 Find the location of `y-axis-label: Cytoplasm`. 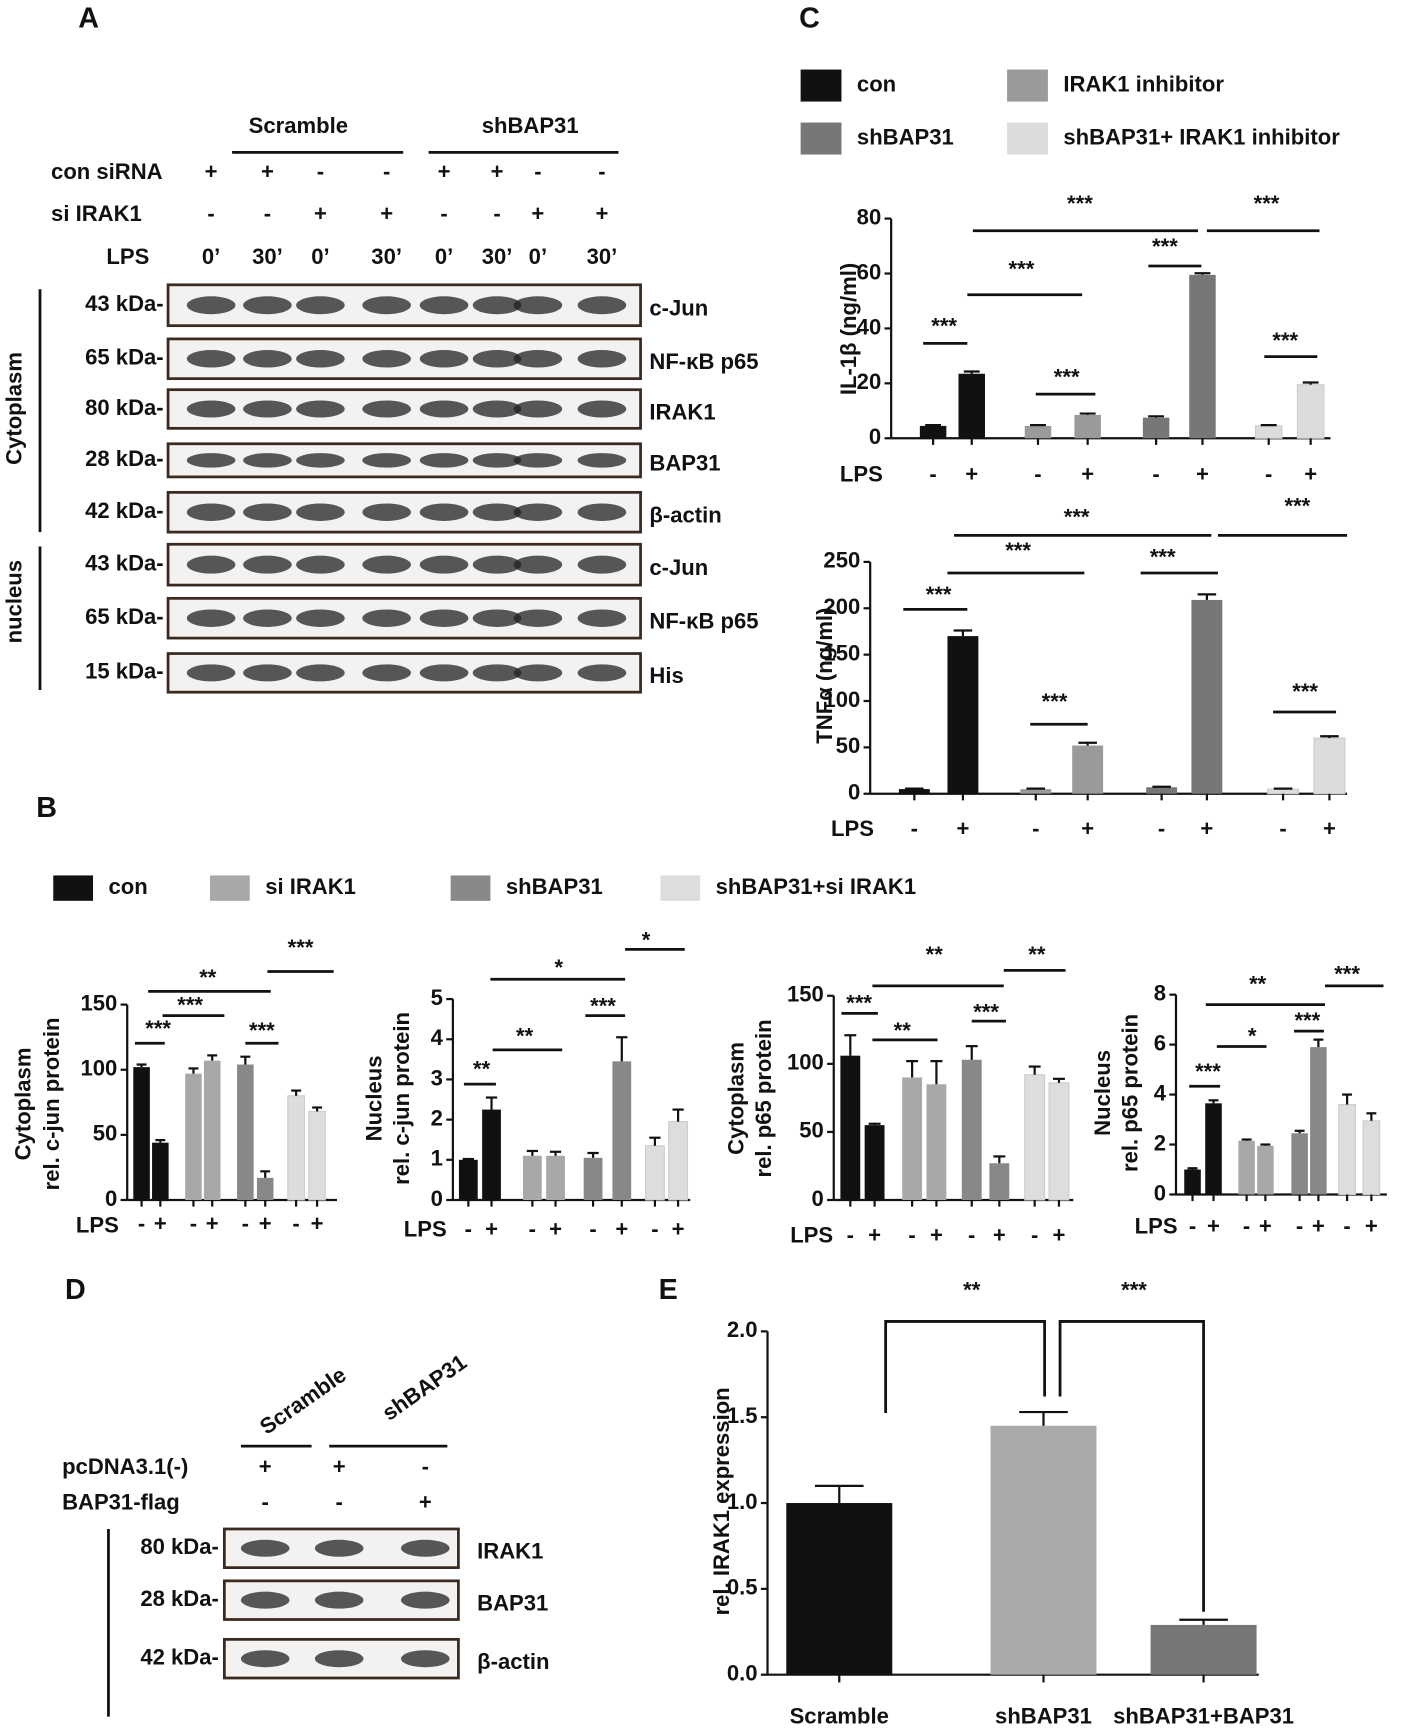

y-axis-label: Cytoplasm is located at coordinates (736, 1098).